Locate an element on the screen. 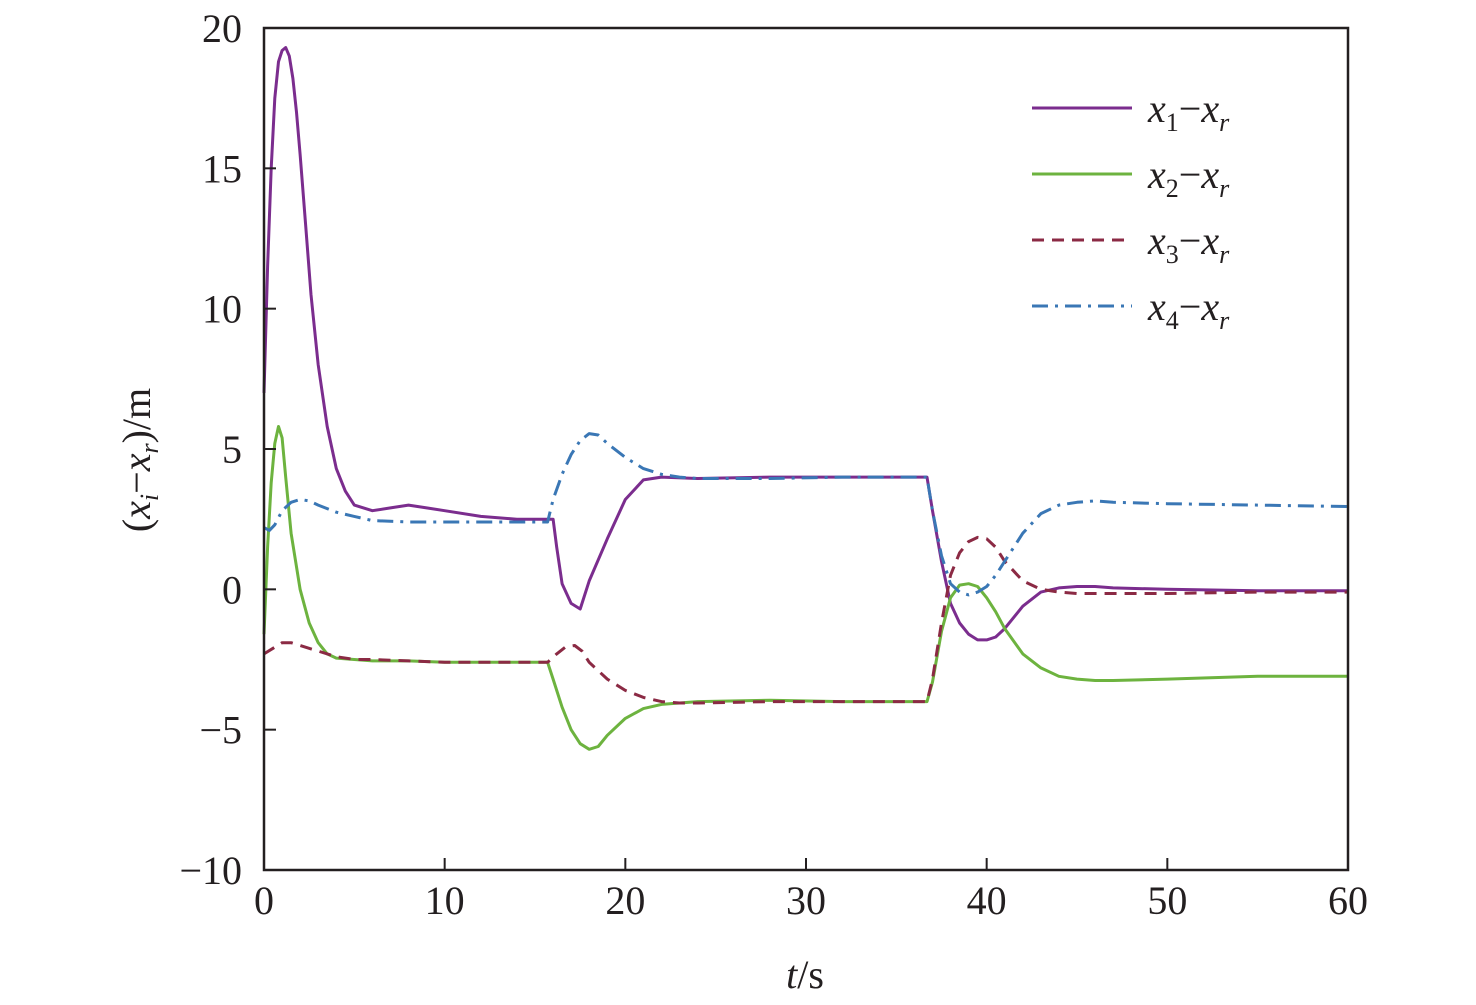  x-tick-label: 30 is located at coordinates (806, 900).